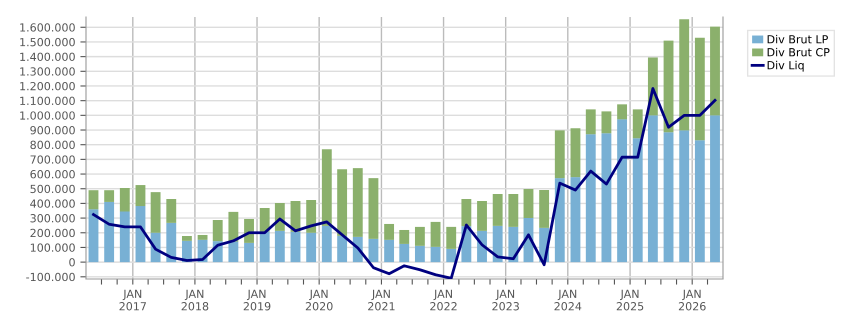  I want to click on y-tick-label: 600.000, so click(52, 174).